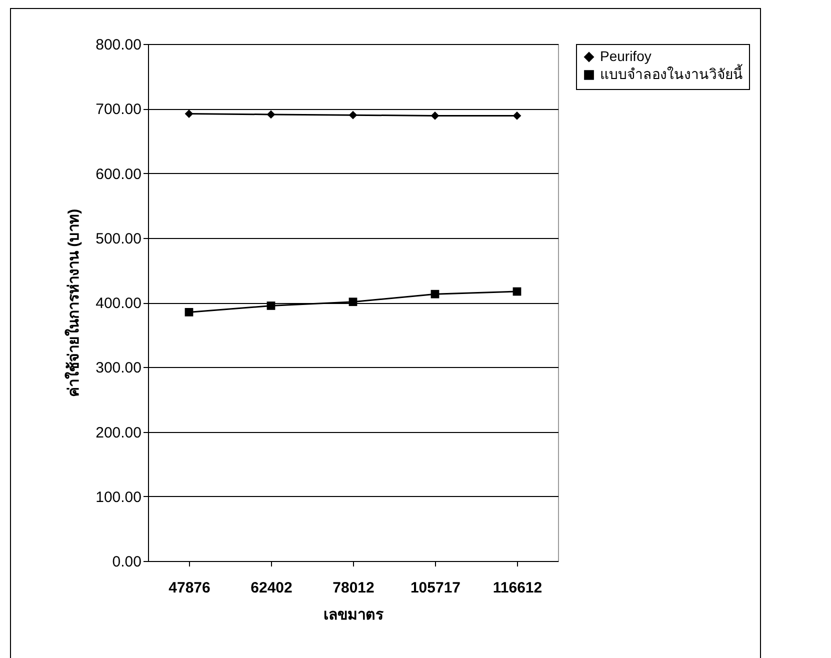  Describe the element at coordinates (354, 615) in the screenshot. I see `x-axis-title: เลขมาตร` at that location.